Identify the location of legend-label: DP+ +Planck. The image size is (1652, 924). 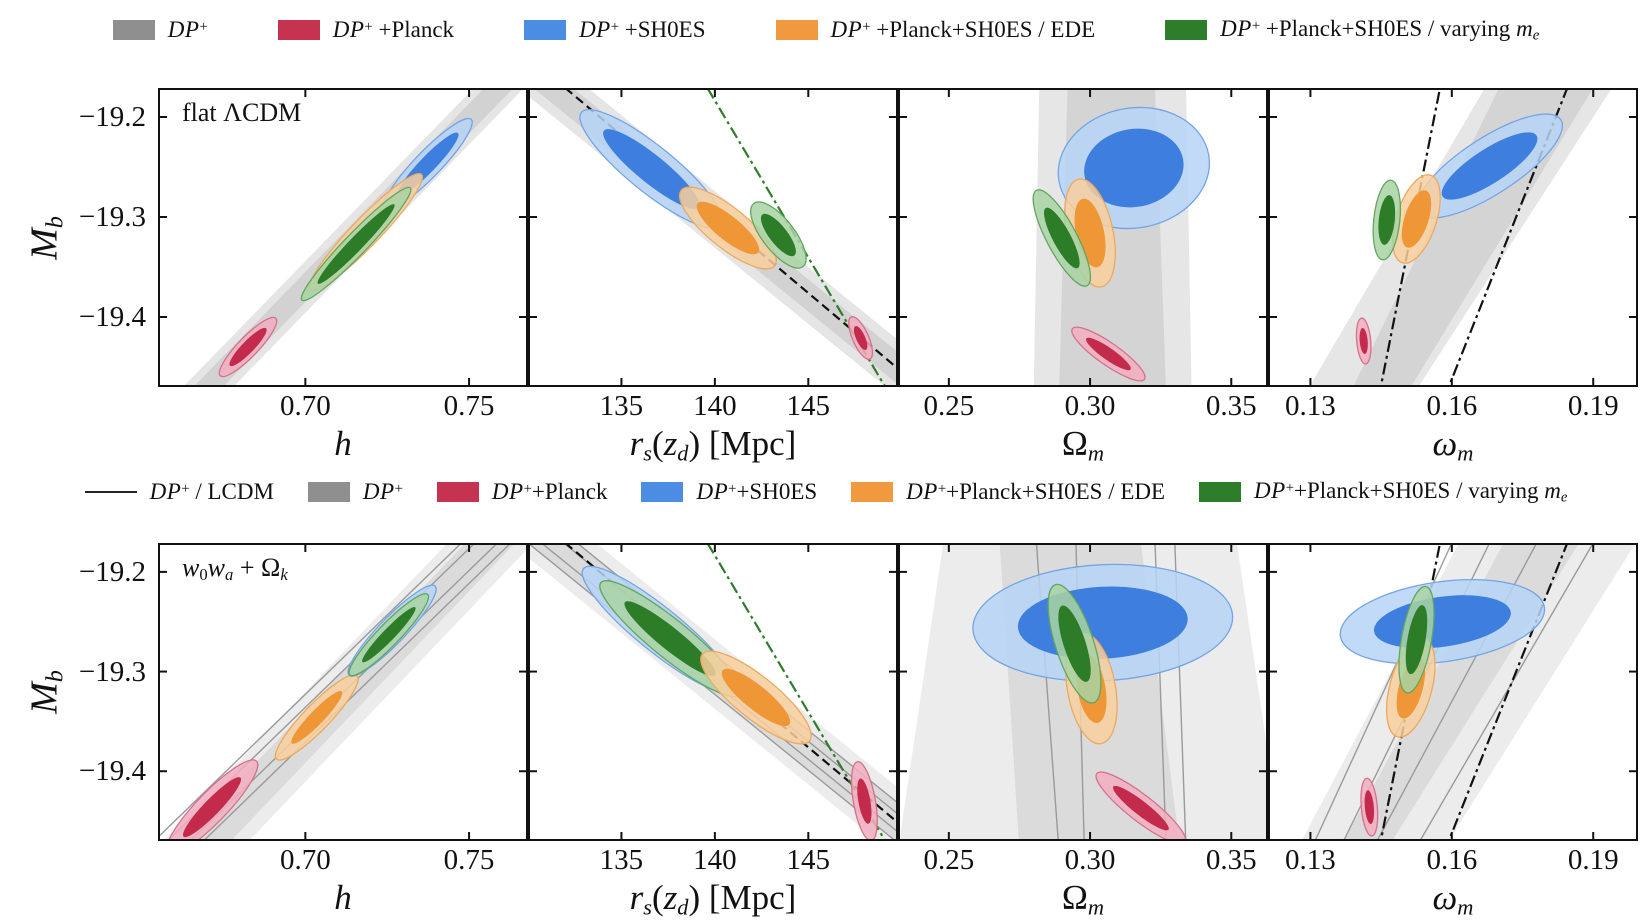
(393, 30).